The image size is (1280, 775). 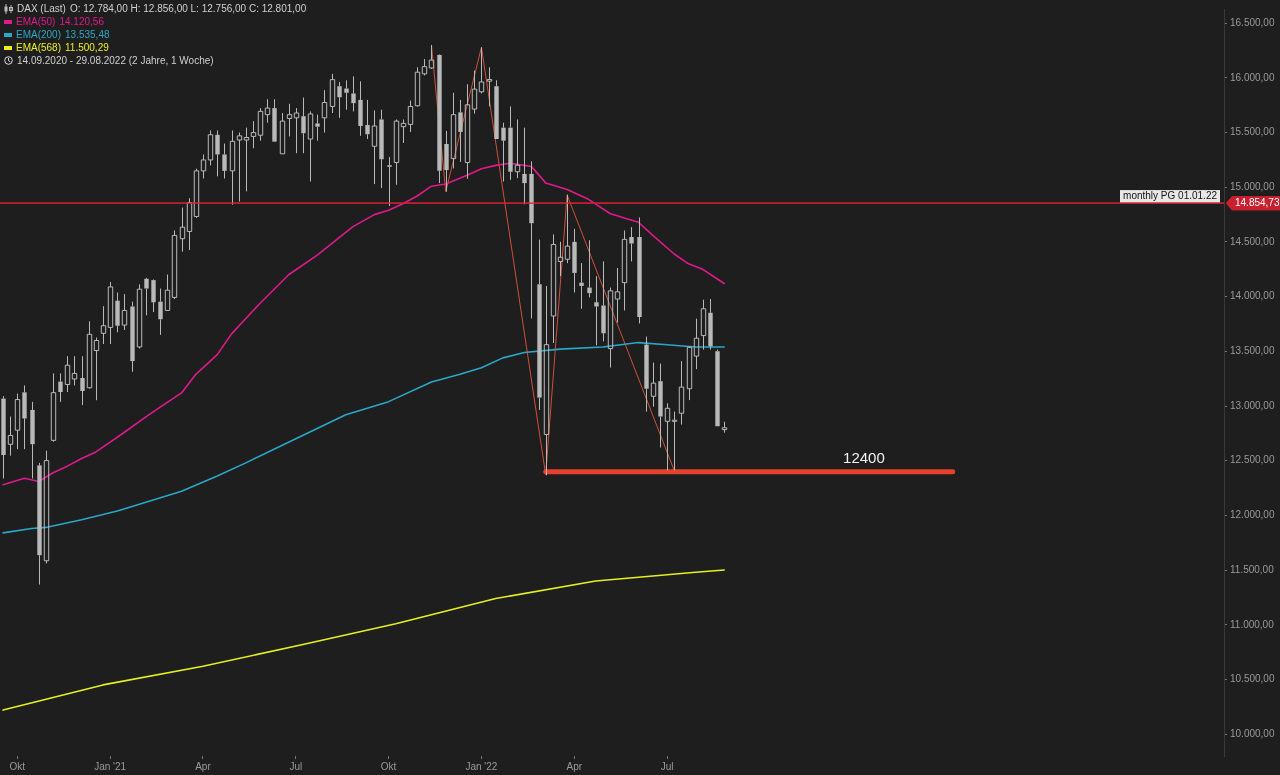 I want to click on y-tick-label: 13.500,00, so click(x=1252, y=351).